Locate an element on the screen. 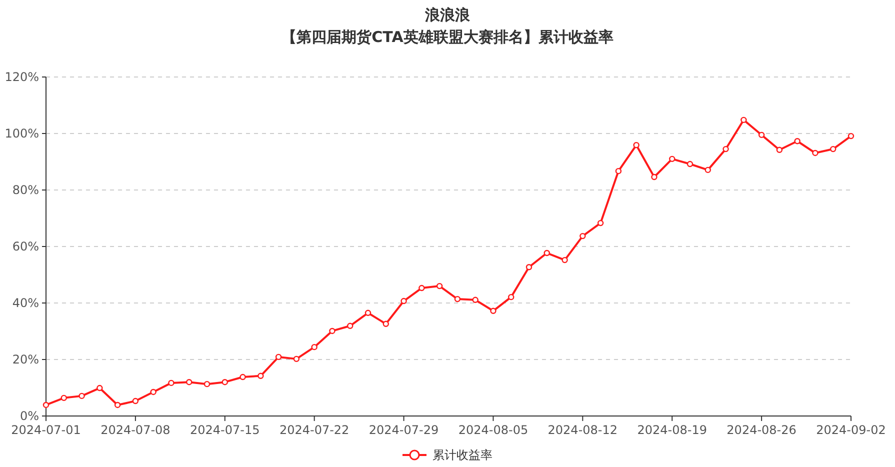  x-tick-label: 2024-07-29 is located at coordinates (403, 430).